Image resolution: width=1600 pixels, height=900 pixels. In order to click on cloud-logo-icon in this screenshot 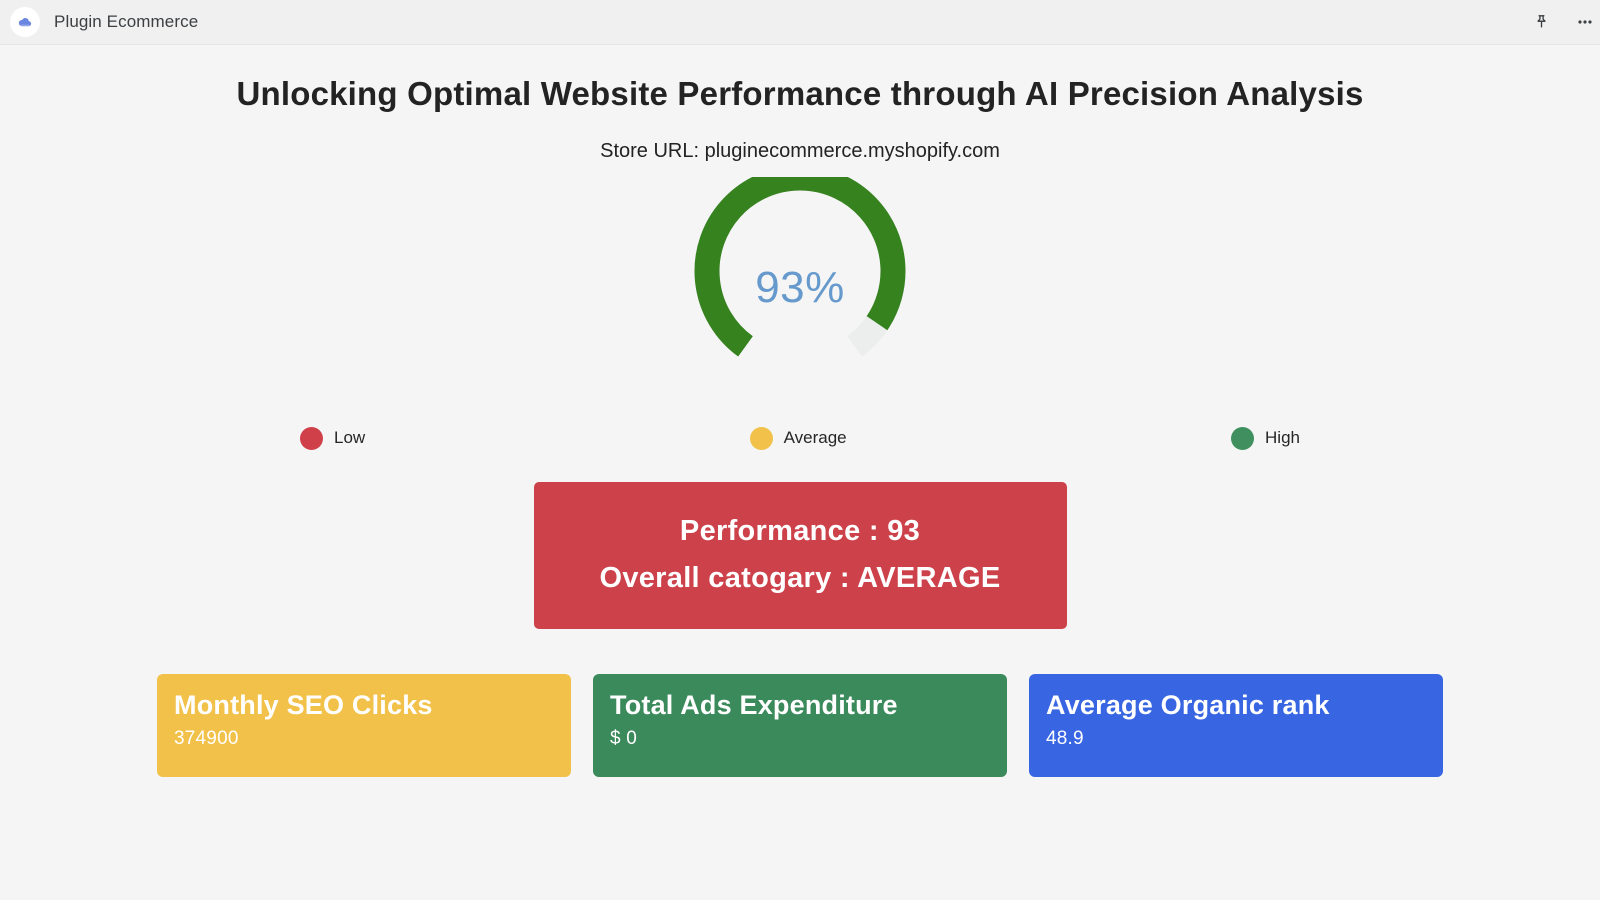, I will do `click(25, 22)`.